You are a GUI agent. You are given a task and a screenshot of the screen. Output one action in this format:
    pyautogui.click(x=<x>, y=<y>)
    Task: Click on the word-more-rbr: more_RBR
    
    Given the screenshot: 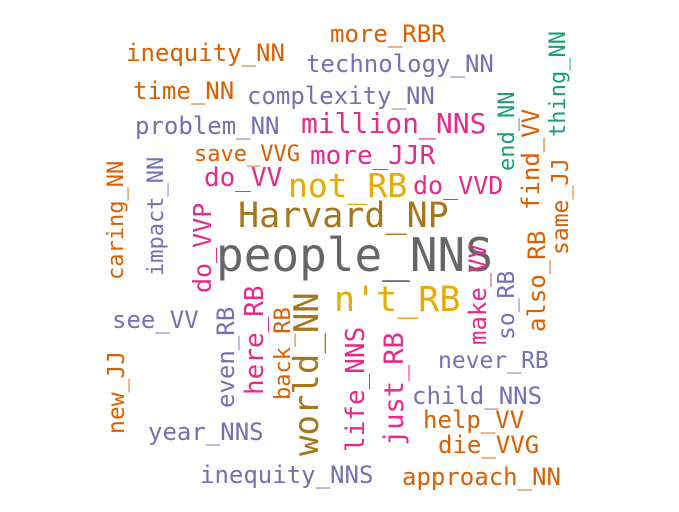 What is the action you would take?
    pyautogui.click(x=388, y=34)
    